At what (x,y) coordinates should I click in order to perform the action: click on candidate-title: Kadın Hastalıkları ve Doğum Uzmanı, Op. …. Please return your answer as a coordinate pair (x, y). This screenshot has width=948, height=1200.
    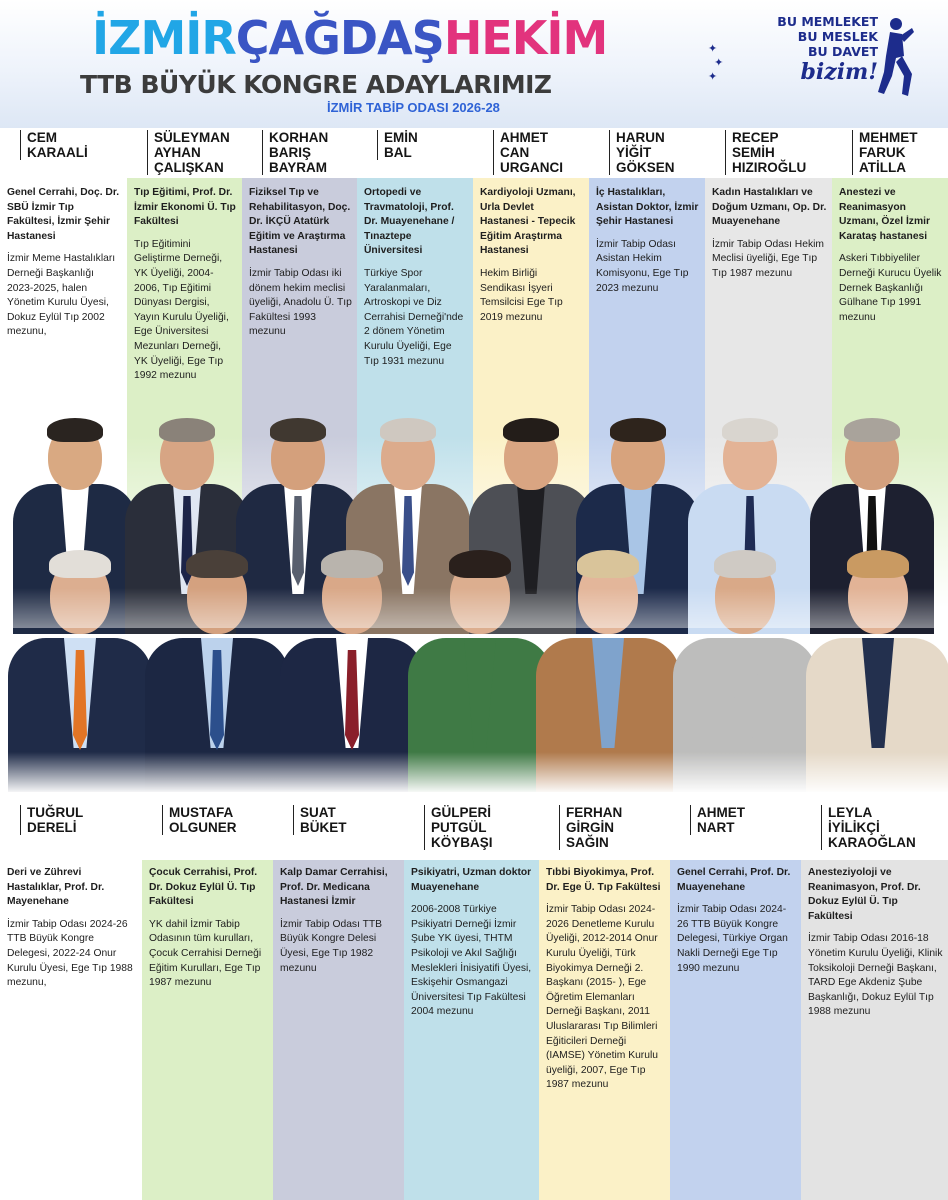
    Looking at the image, I should click on (769, 207).